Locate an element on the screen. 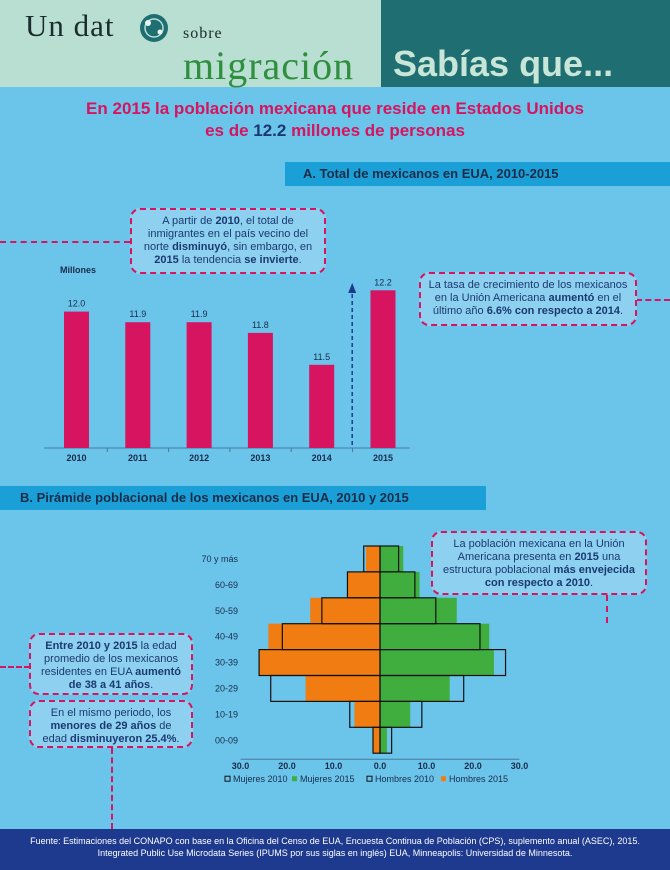  note-text-segment: 2010 is located at coordinates (227, 221).